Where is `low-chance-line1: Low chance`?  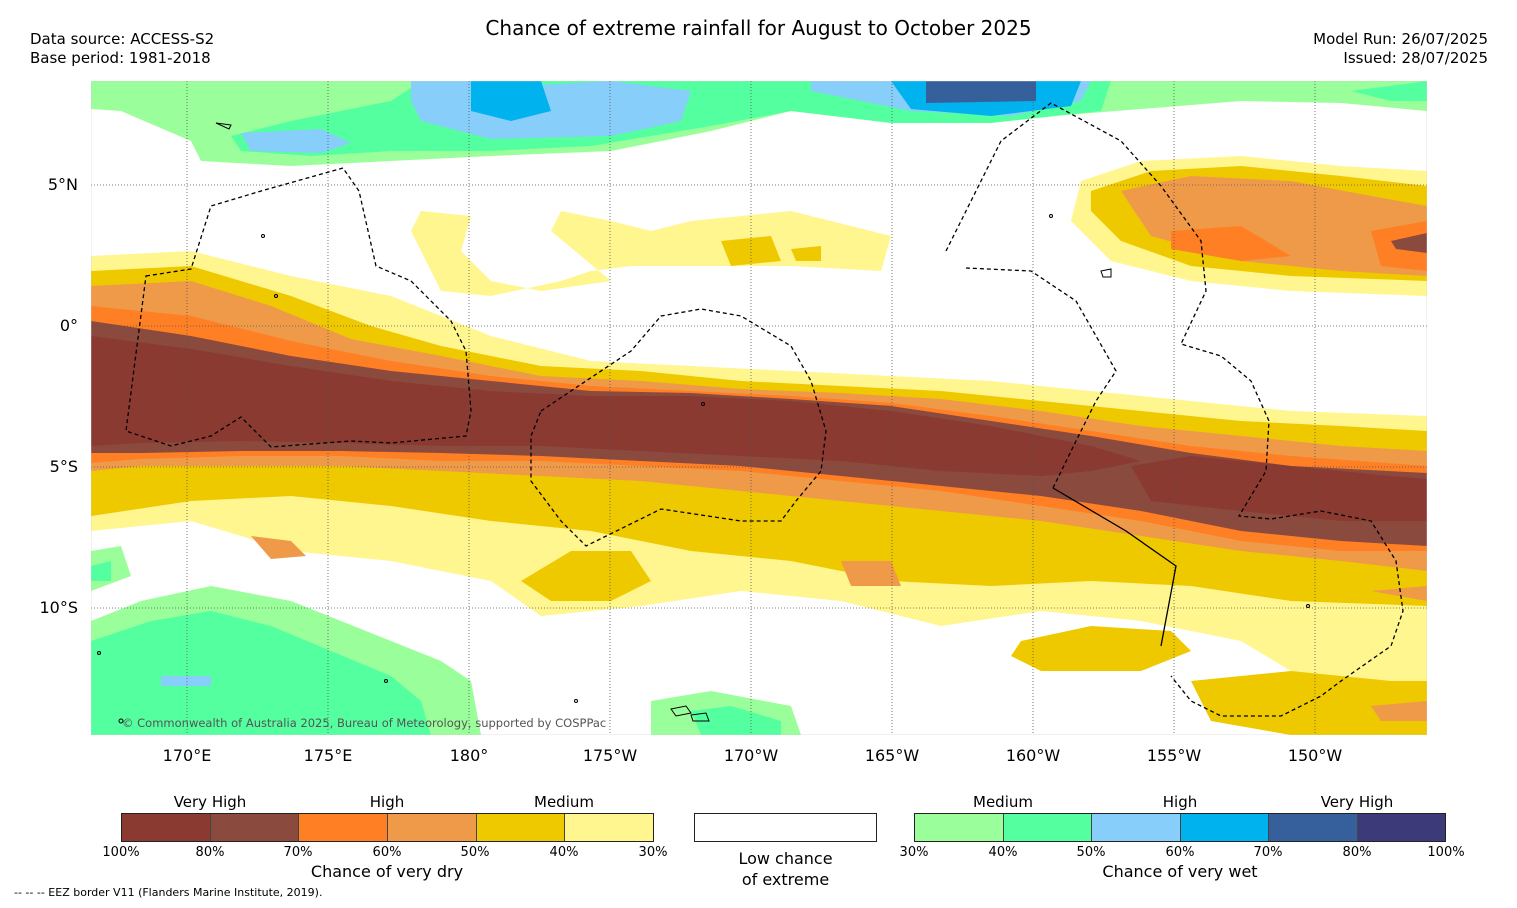
low-chance-line1: Low chance is located at coordinates (785, 858).